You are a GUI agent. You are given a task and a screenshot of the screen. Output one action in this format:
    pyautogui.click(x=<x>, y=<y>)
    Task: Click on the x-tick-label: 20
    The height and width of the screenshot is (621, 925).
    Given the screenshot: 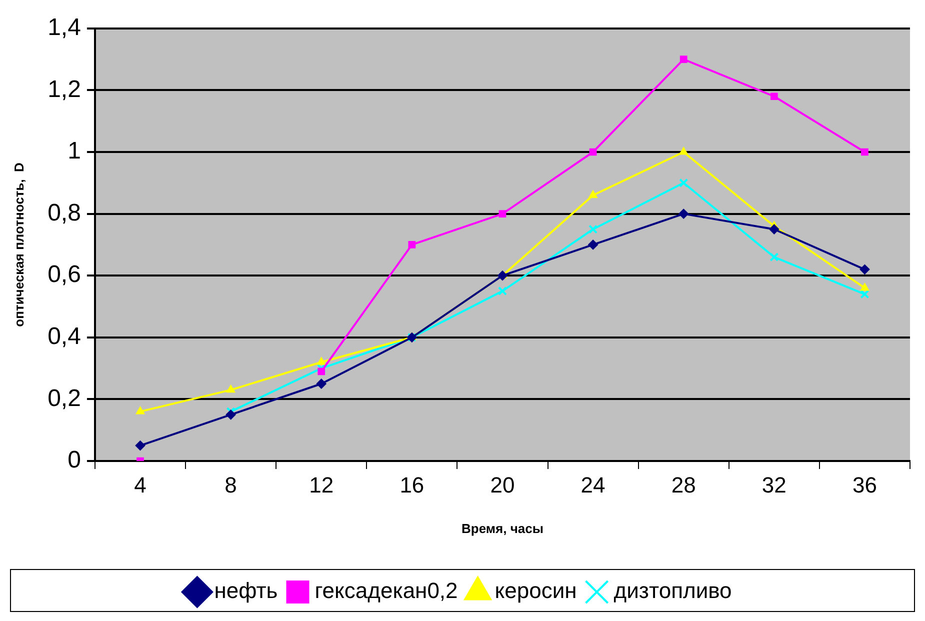 What is the action you would take?
    pyautogui.click(x=502, y=485)
    